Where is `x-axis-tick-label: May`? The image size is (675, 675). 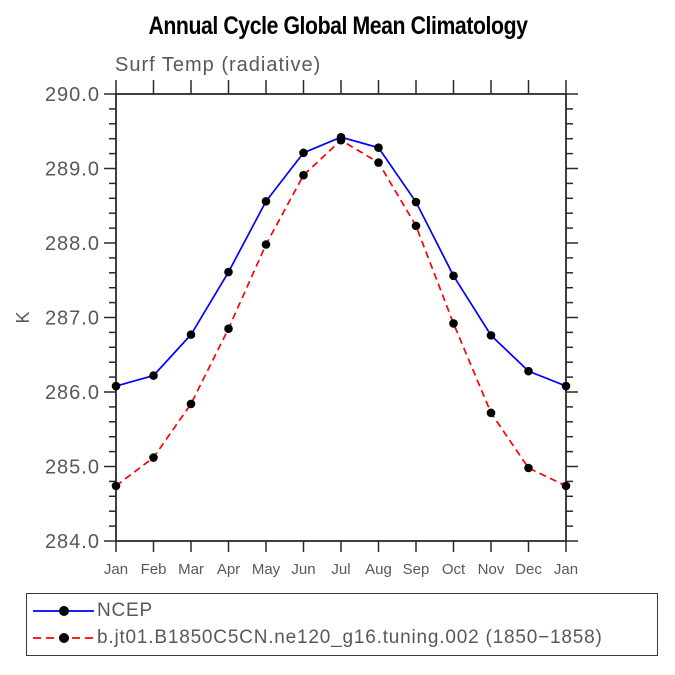 x-axis-tick-label: May is located at coordinates (266, 569).